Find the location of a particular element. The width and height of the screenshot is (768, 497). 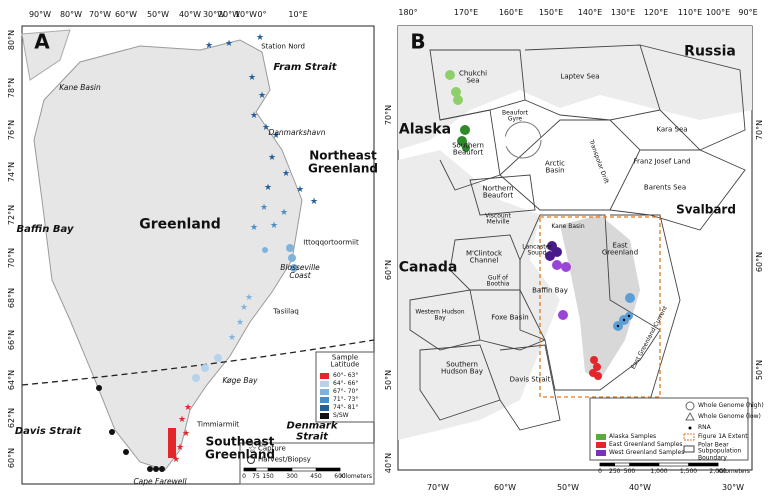

place-label: Canada is located at coordinates (428, 267).